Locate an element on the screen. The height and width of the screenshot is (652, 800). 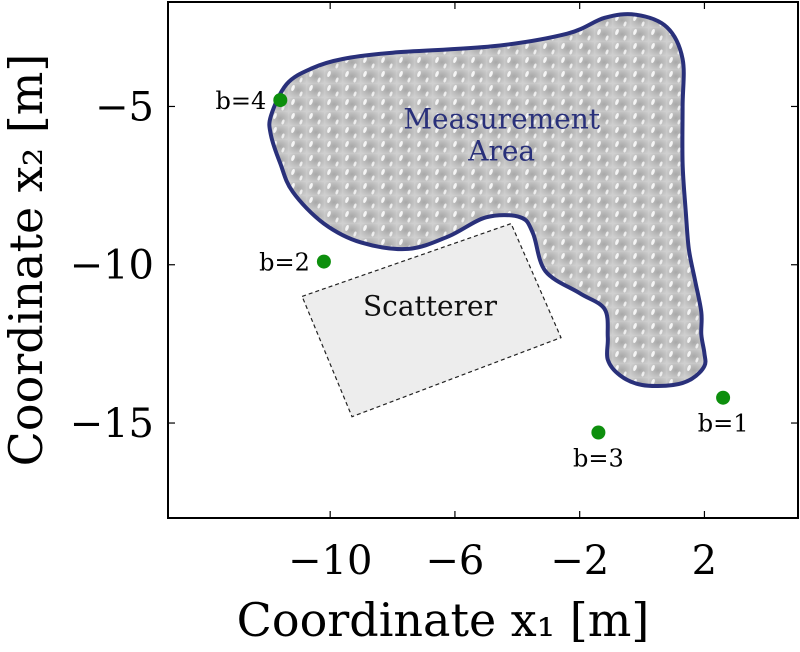
scatterer-region is located at coordinates (431, 320).